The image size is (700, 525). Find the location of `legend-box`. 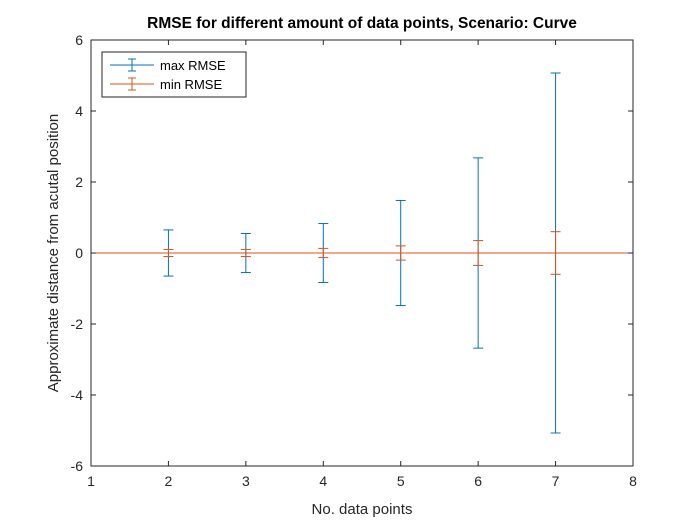

legend-box is located at coordinates (174, 74).